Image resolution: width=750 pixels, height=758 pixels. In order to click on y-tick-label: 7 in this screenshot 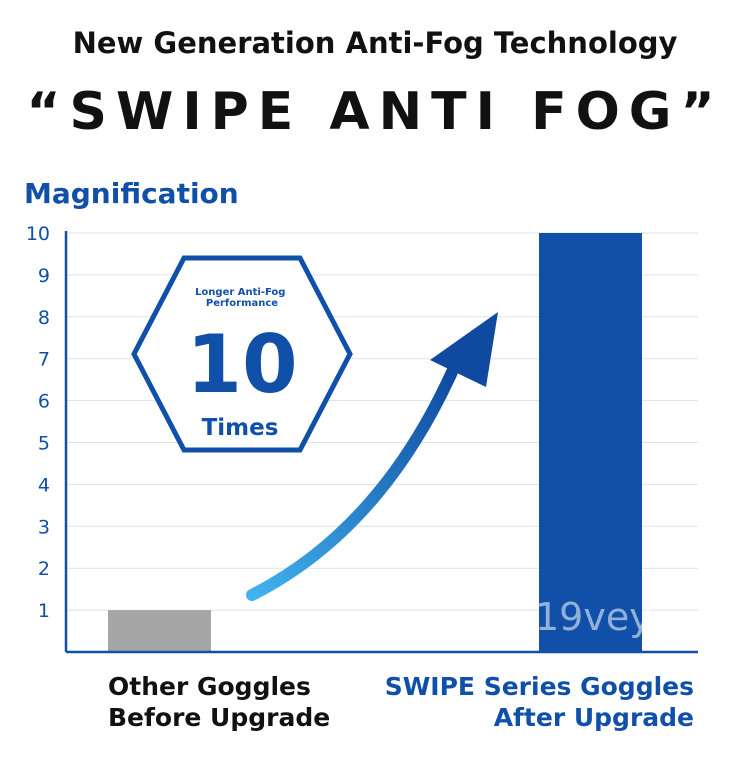, I will do `click(44, 360)`.